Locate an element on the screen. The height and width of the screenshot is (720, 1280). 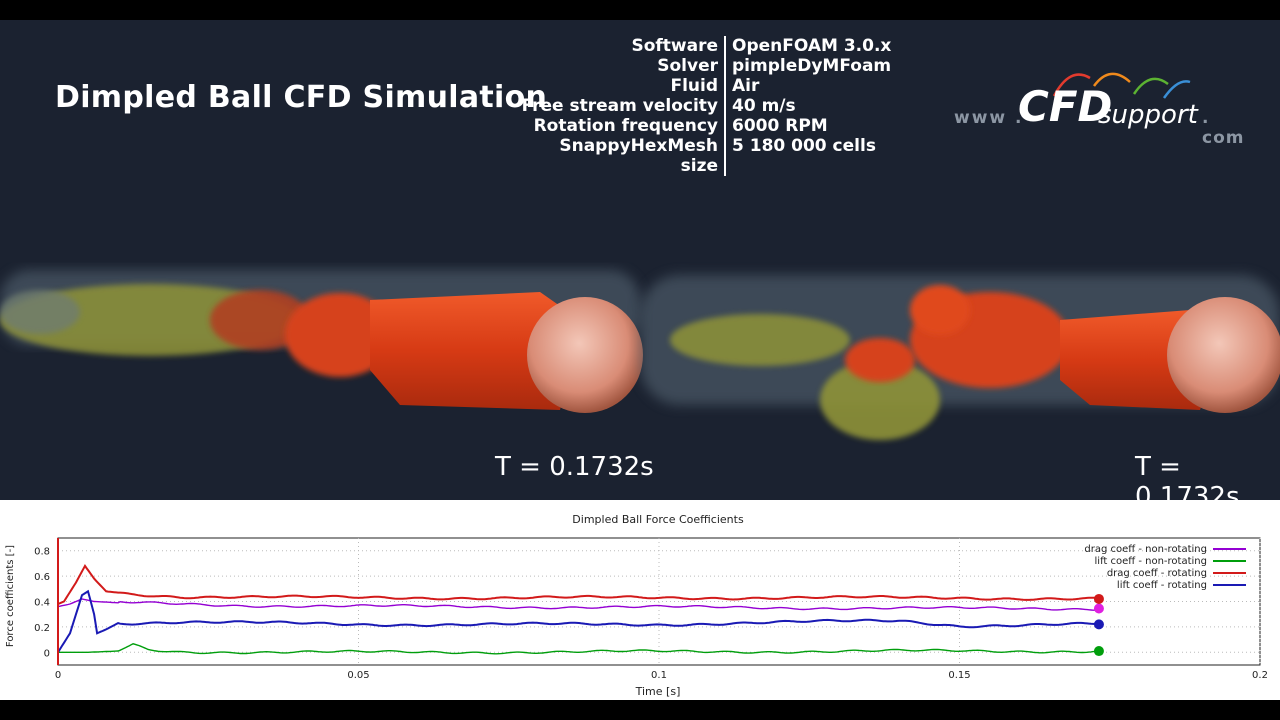
info-row-mesh: SnappyHexMesh size 5 180 000 cells is located at coordinates (705, 156).